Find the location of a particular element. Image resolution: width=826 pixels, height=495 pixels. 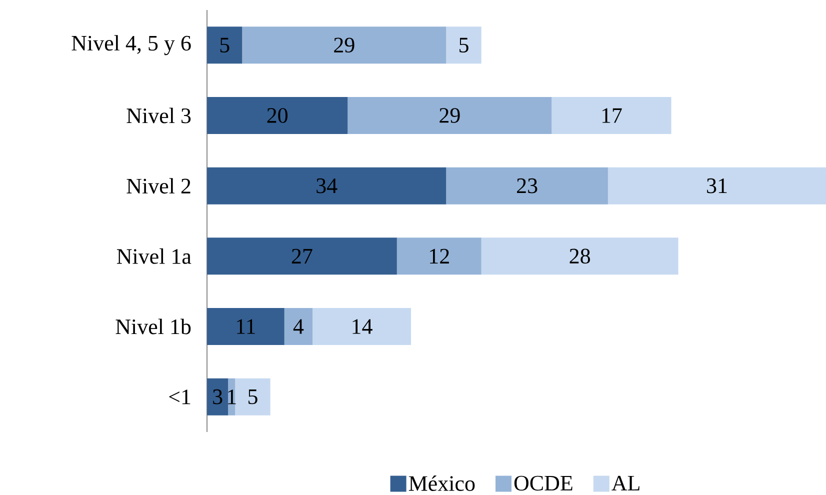

data-label: 17 is located at coordinates (612, 115).